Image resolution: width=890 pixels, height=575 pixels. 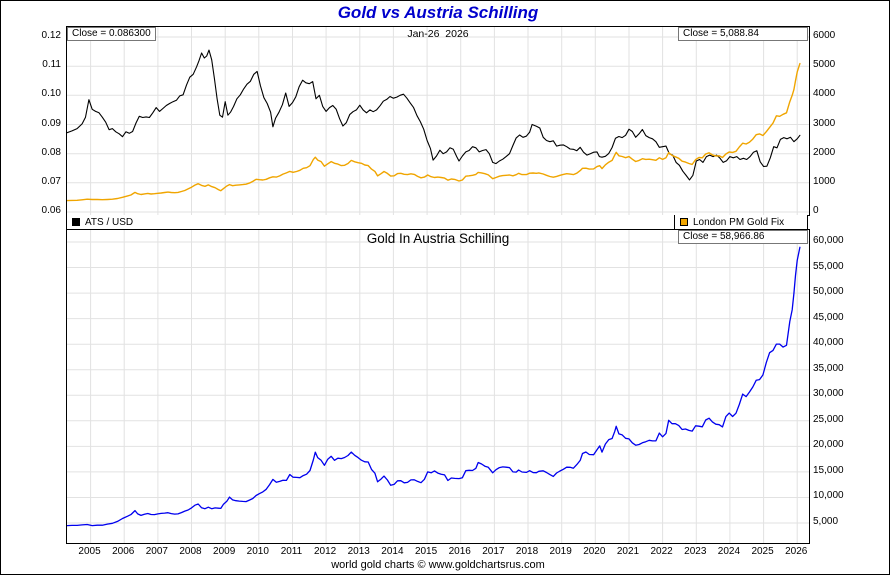 What do you see at coordinates (392, 551) in the screenshot?
I see `x-axis-year-tick: 2014` at bounding box center [392, 551].